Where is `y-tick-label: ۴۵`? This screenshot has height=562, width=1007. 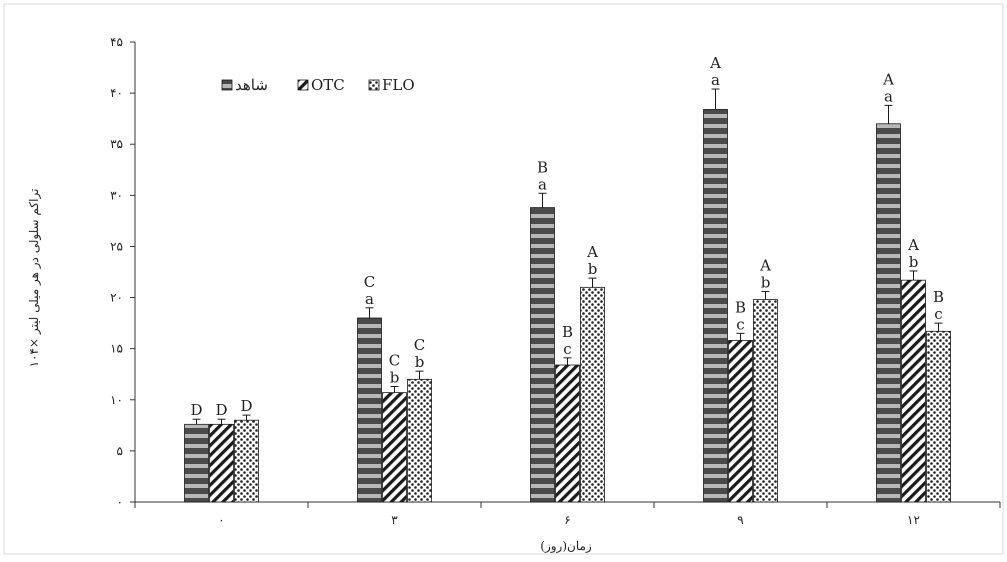 y-tick-label: ۴۵ is located at coordinates (116, 42).